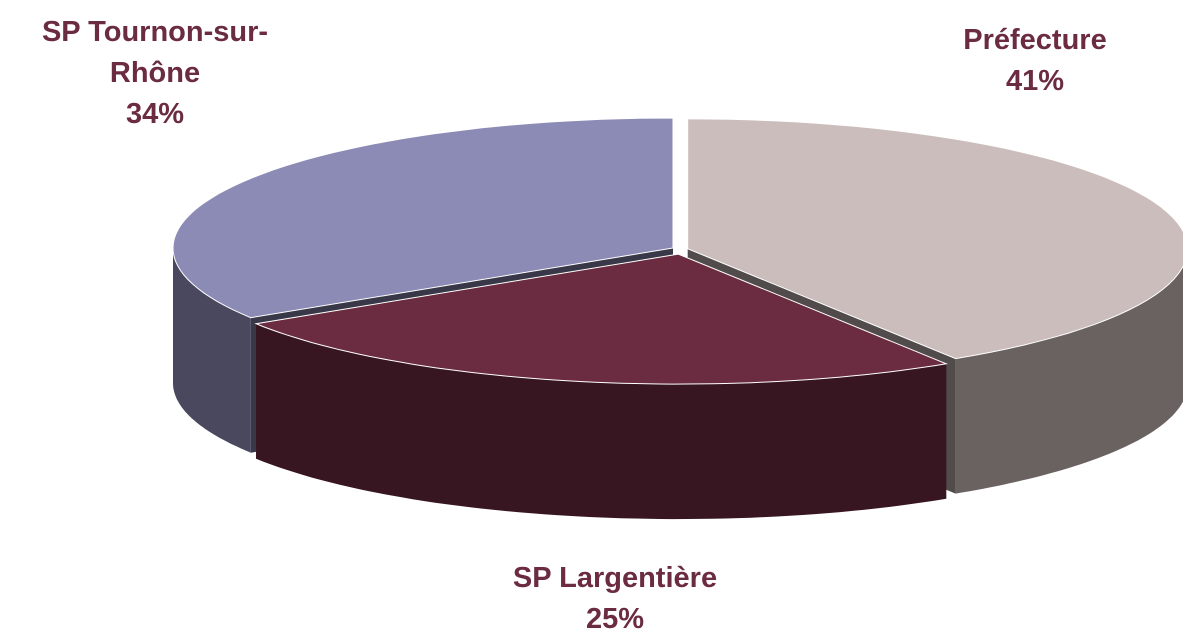  What do you see at coordinates (615, 619) in the screenshot?
I see `value-label: 25%` at bounding box center [615, 619].